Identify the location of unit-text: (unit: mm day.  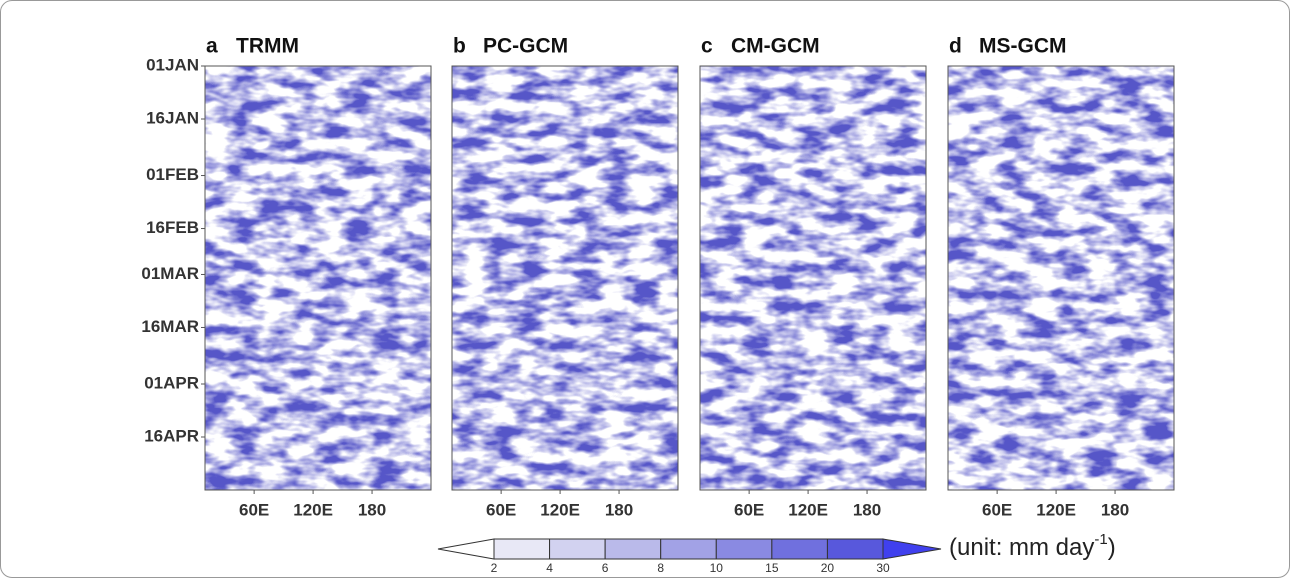
(1021, 547).